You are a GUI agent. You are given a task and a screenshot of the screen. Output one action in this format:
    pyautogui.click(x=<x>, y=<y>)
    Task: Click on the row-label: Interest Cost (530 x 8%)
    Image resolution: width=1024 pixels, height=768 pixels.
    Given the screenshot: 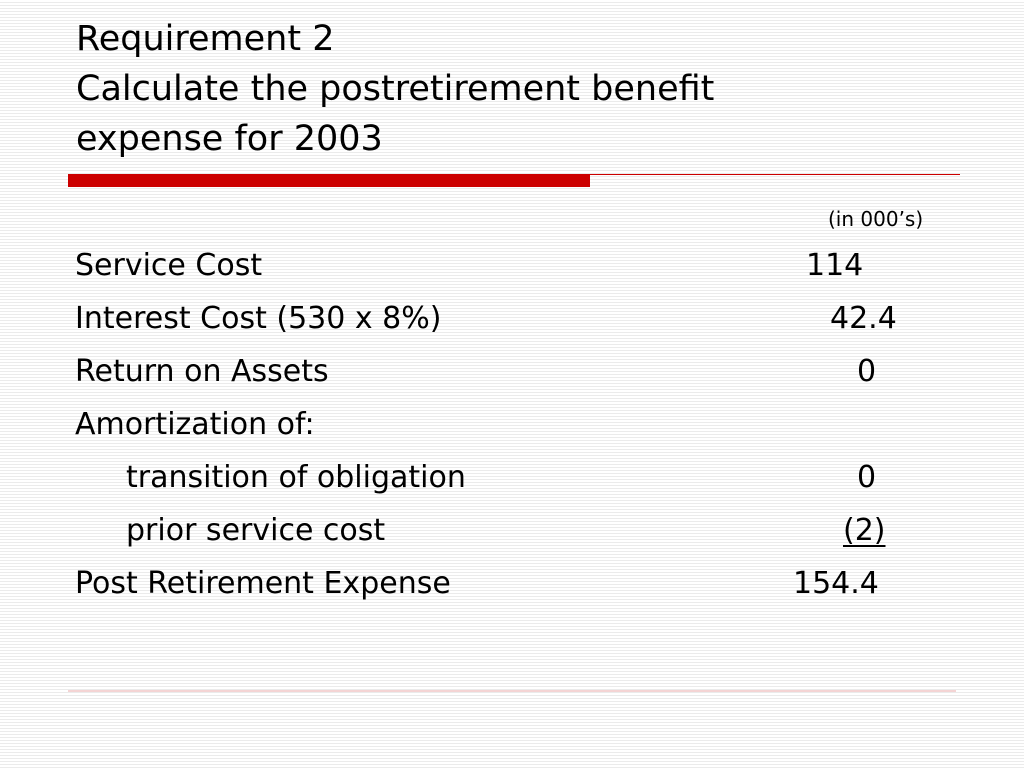 What is the action you would take?
    pyautogui.click(x=258, y=318)
    